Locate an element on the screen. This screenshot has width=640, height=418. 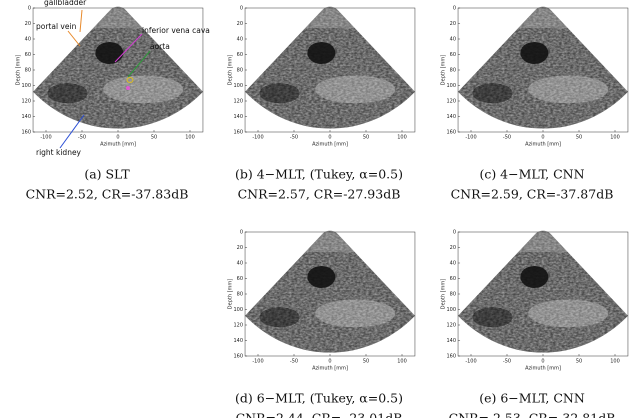
annotation-label: inferior vena cava is located at coordinates (176, 30).